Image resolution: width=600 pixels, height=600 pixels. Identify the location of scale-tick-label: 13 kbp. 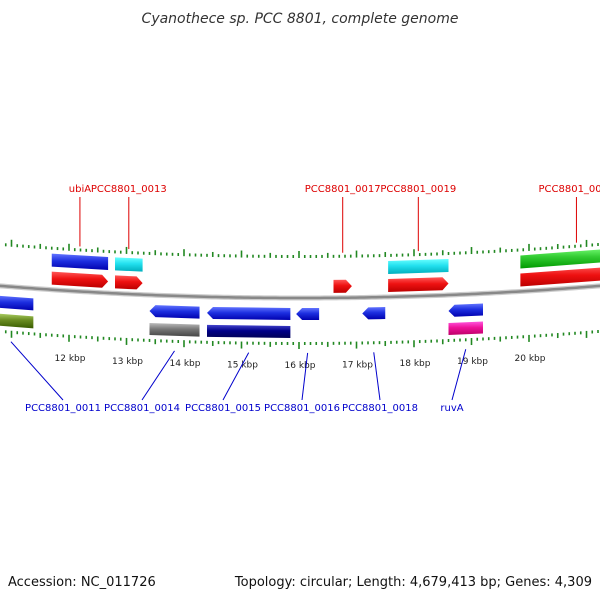
(127, 362).